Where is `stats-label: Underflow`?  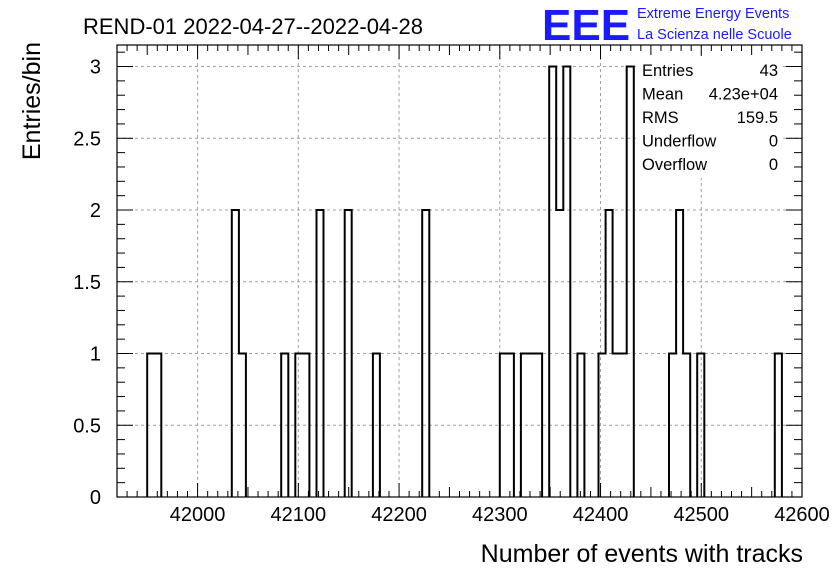 stats-label: Underflow is located at coordinates (679, 142).